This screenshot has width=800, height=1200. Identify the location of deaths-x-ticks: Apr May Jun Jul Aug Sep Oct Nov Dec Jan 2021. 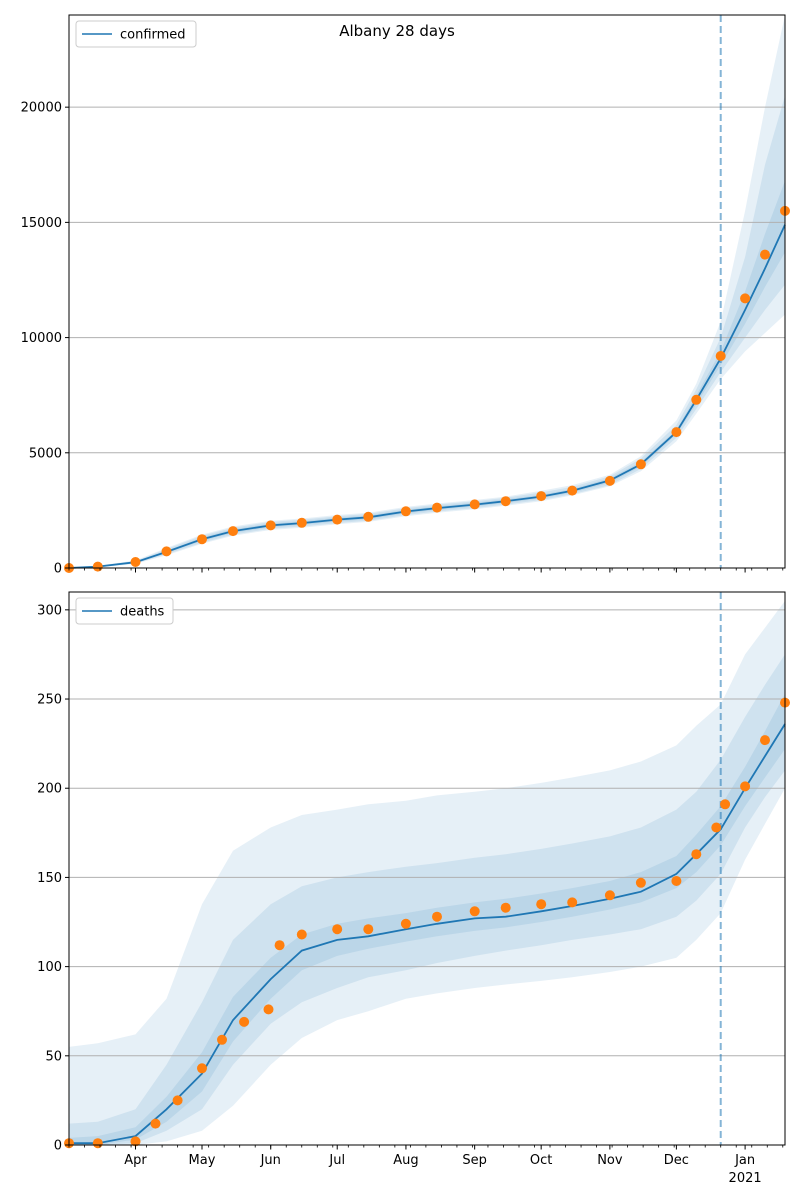
(426, 1165).